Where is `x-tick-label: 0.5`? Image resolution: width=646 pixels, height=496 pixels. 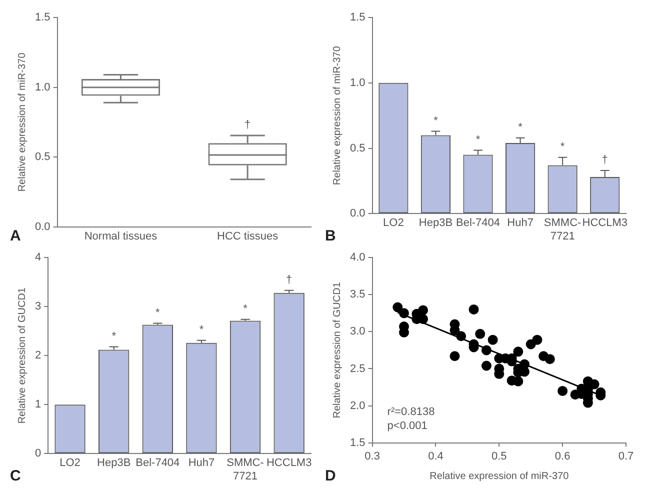
x-tick-label: 0.5 is located at coordinates (499, 456).